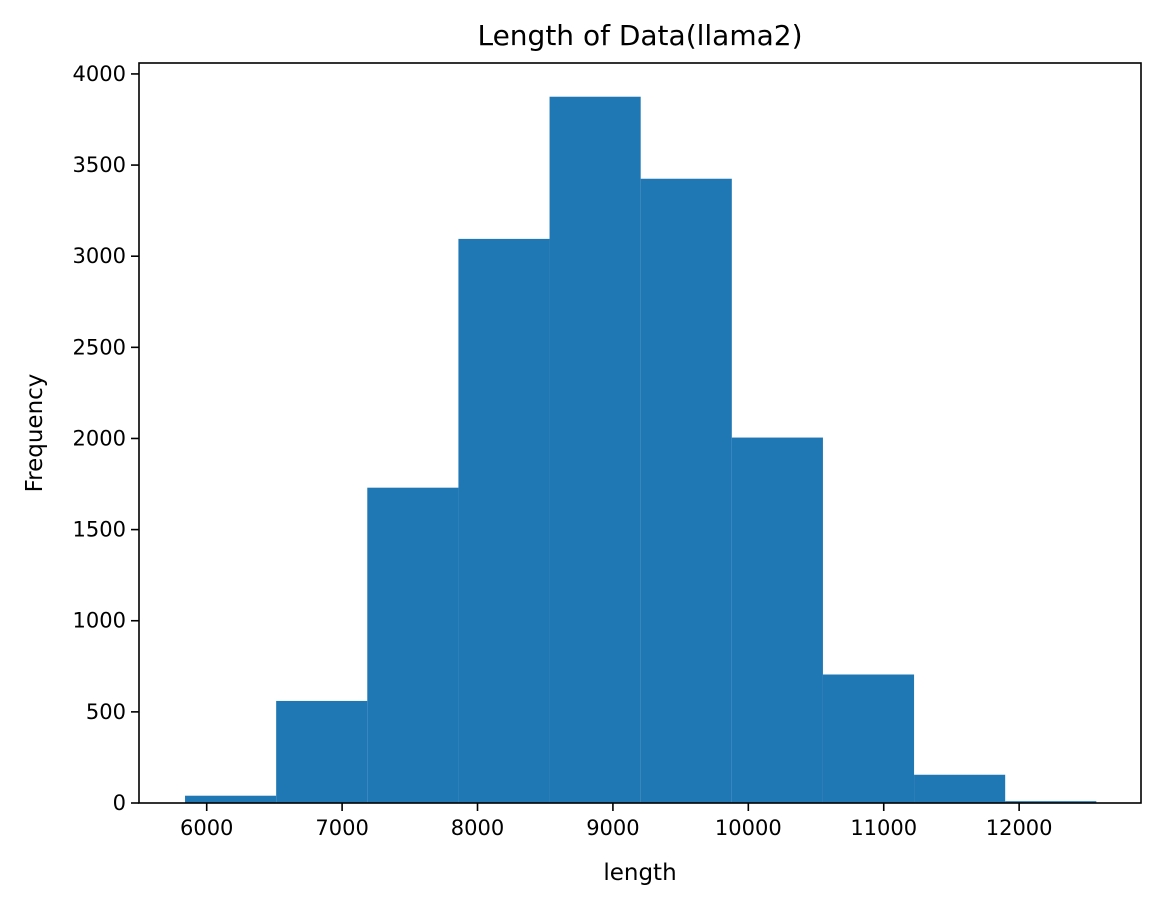 This screenshot has height=908, width=1160. I want to click on y-axis-ticks: 0 500 1000 1500 2000 2500 3000 3500 4000, so click(106, 438).